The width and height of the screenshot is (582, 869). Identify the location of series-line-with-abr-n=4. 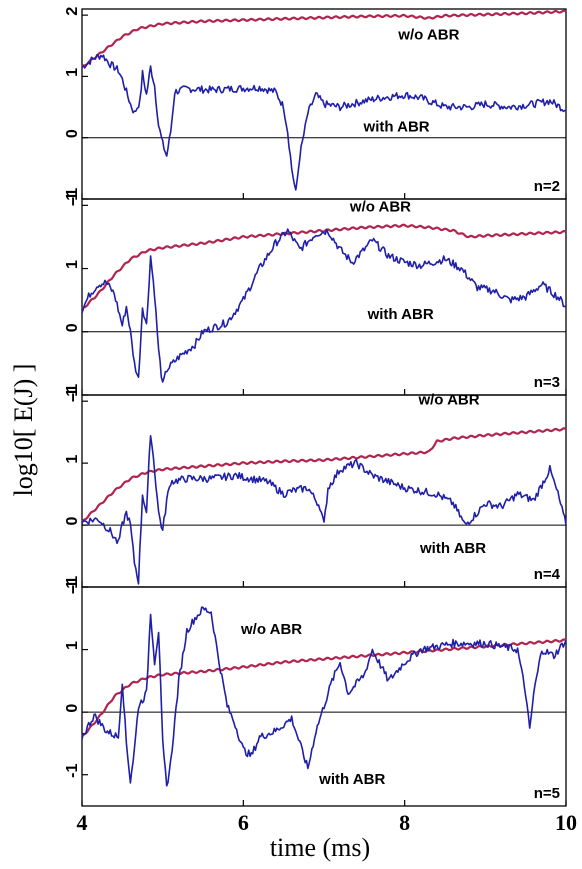
(324, 509).